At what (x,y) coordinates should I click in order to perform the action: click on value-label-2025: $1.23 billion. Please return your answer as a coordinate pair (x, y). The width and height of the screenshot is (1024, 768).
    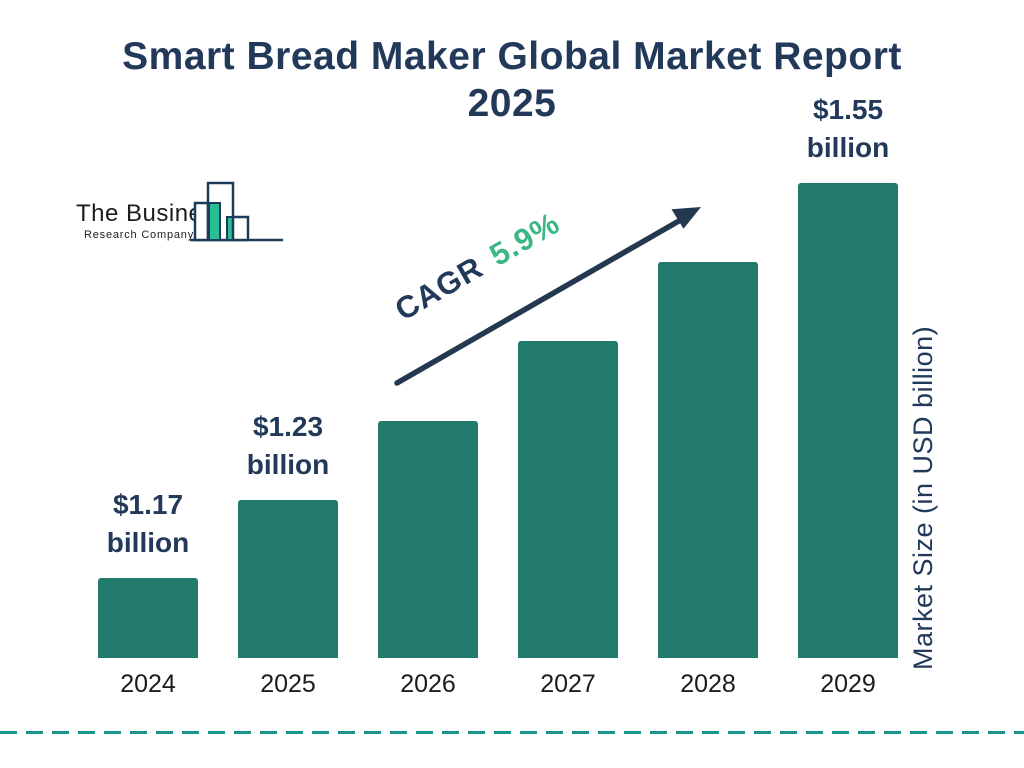
    Looking at the image, I should click on (288, 445).